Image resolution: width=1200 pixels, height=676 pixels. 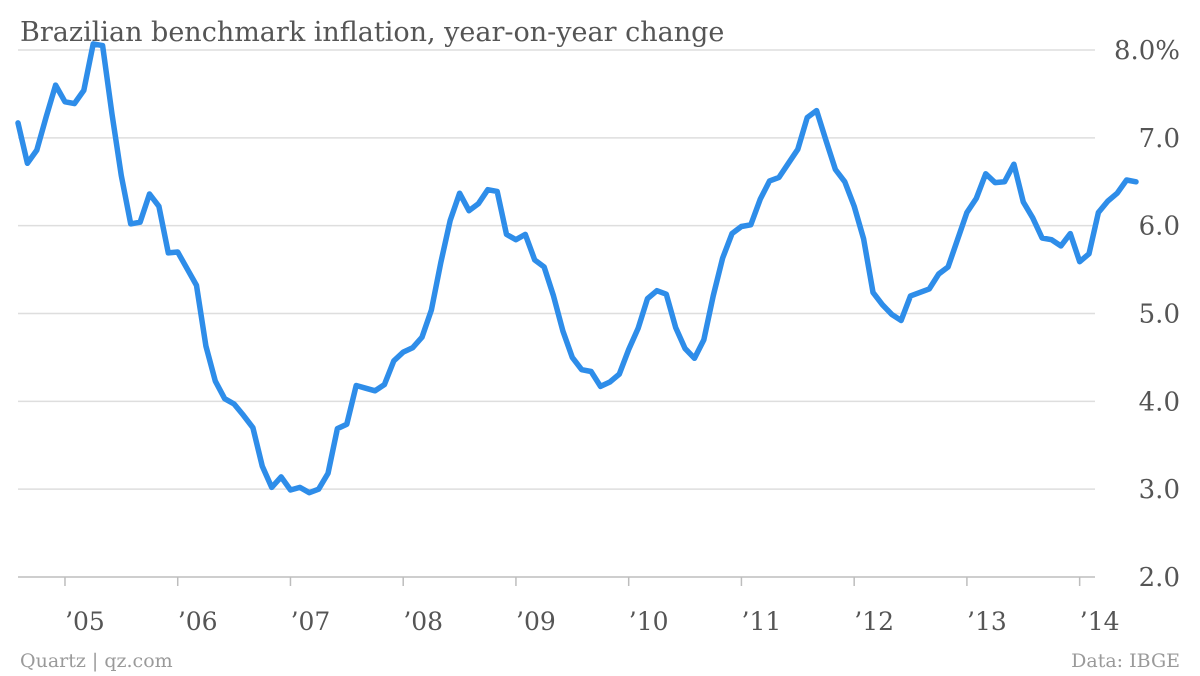 I want to click on x-axis-ticks, so click(x=572, y=581).